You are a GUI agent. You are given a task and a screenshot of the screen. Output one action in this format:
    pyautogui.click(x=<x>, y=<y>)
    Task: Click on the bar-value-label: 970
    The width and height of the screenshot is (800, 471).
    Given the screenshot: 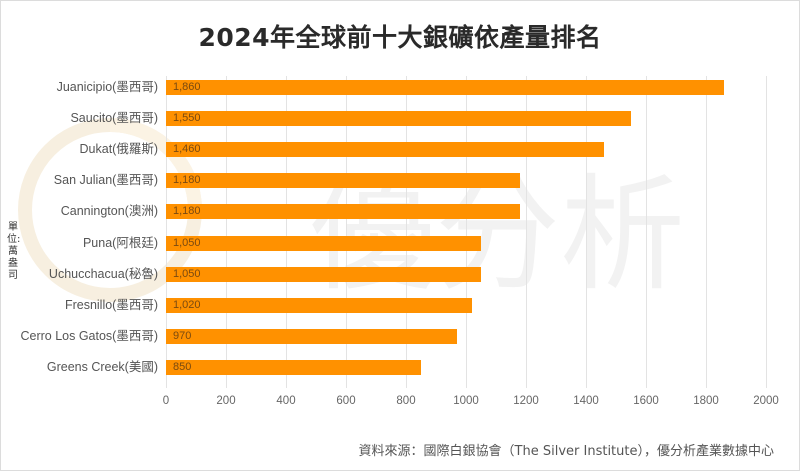 What is the action you would take?
    pyautogui.click(x=182, y=336)
    